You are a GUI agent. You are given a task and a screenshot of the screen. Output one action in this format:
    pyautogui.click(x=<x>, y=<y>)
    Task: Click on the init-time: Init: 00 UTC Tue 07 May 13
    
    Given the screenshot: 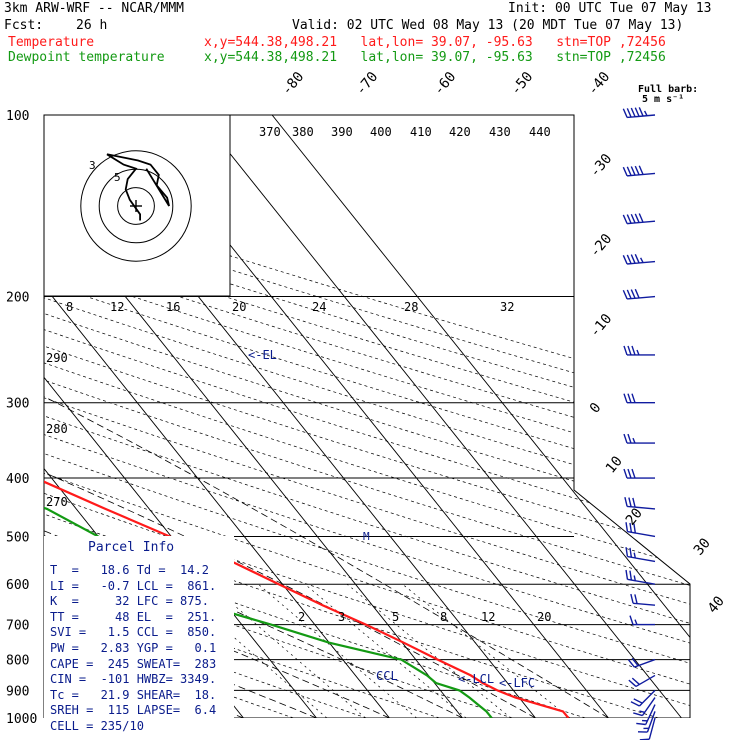 What is the action you would take?
    pyautogui.click(x=610, y=8)
    